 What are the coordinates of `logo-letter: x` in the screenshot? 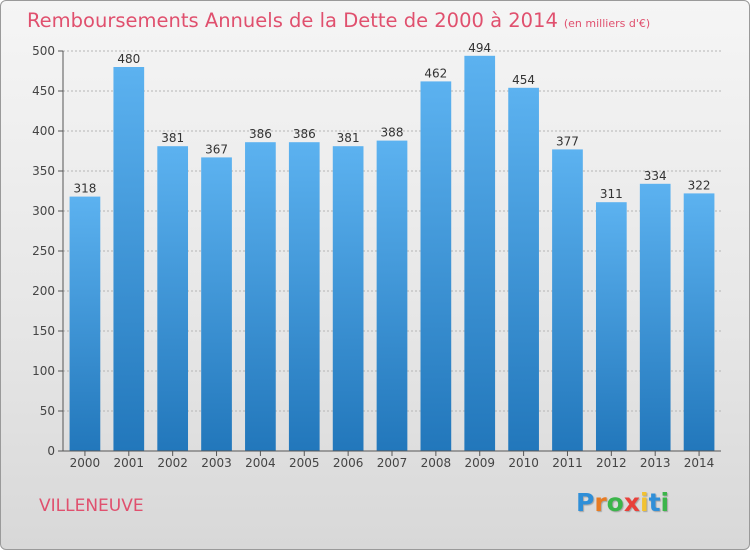 It's located at (631, 502).